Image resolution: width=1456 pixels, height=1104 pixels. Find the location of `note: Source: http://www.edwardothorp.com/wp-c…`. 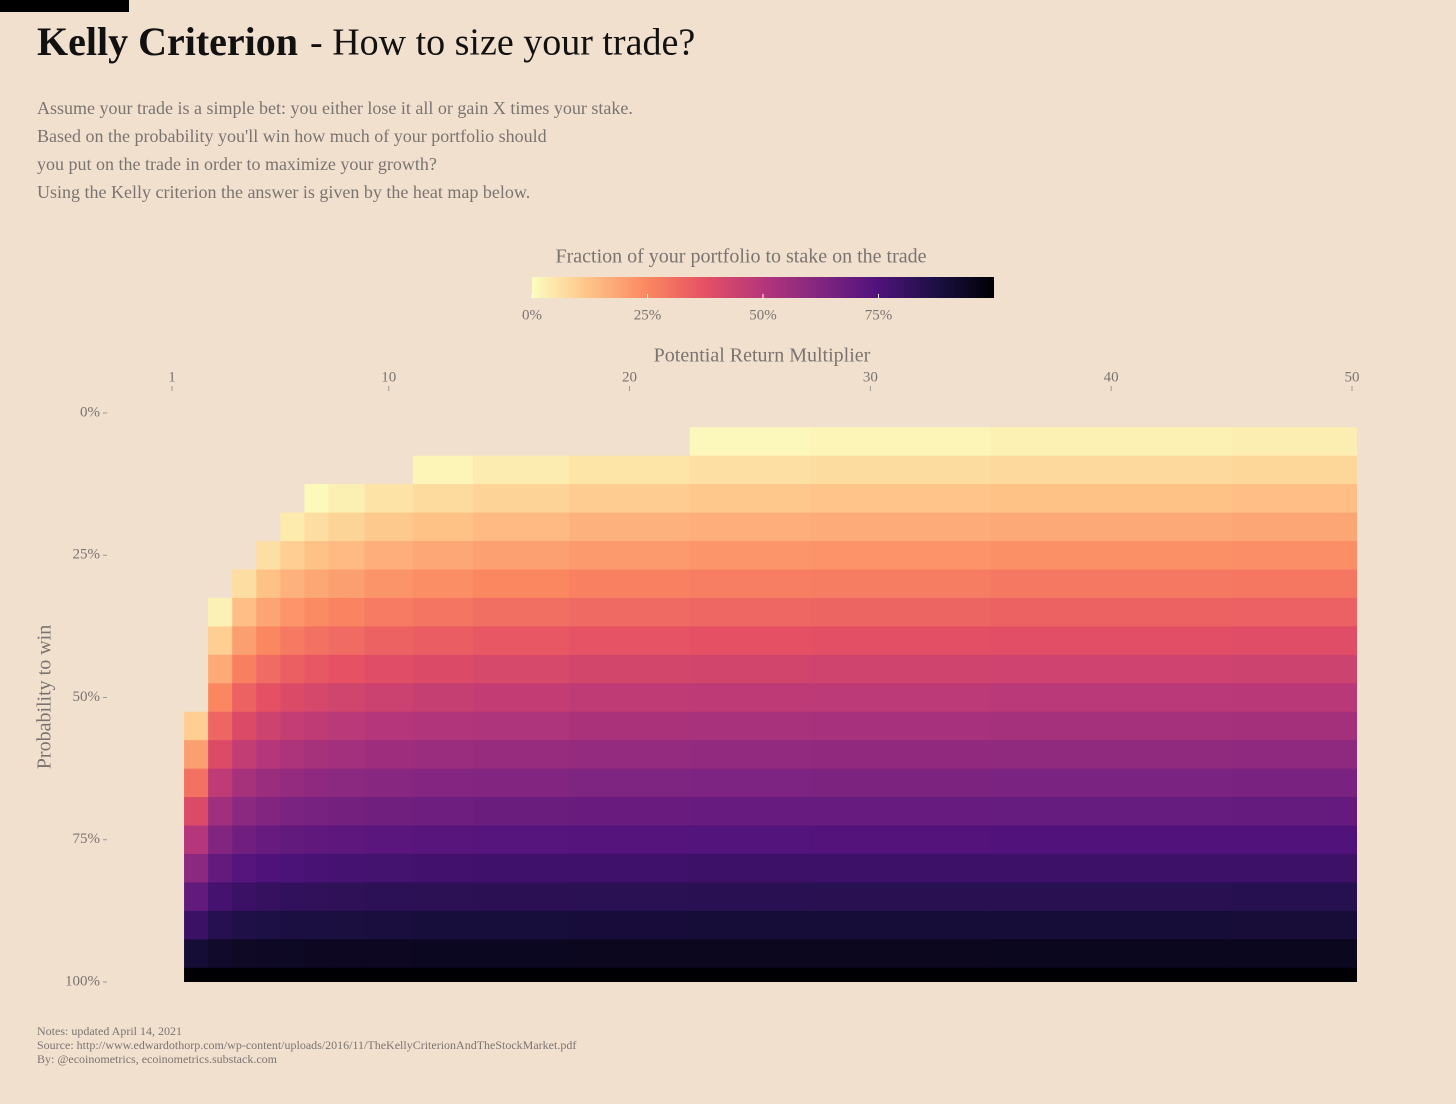

note: Source: http://www.edwardothorp.com/wp-c… is located at coordinates (306, 1045).